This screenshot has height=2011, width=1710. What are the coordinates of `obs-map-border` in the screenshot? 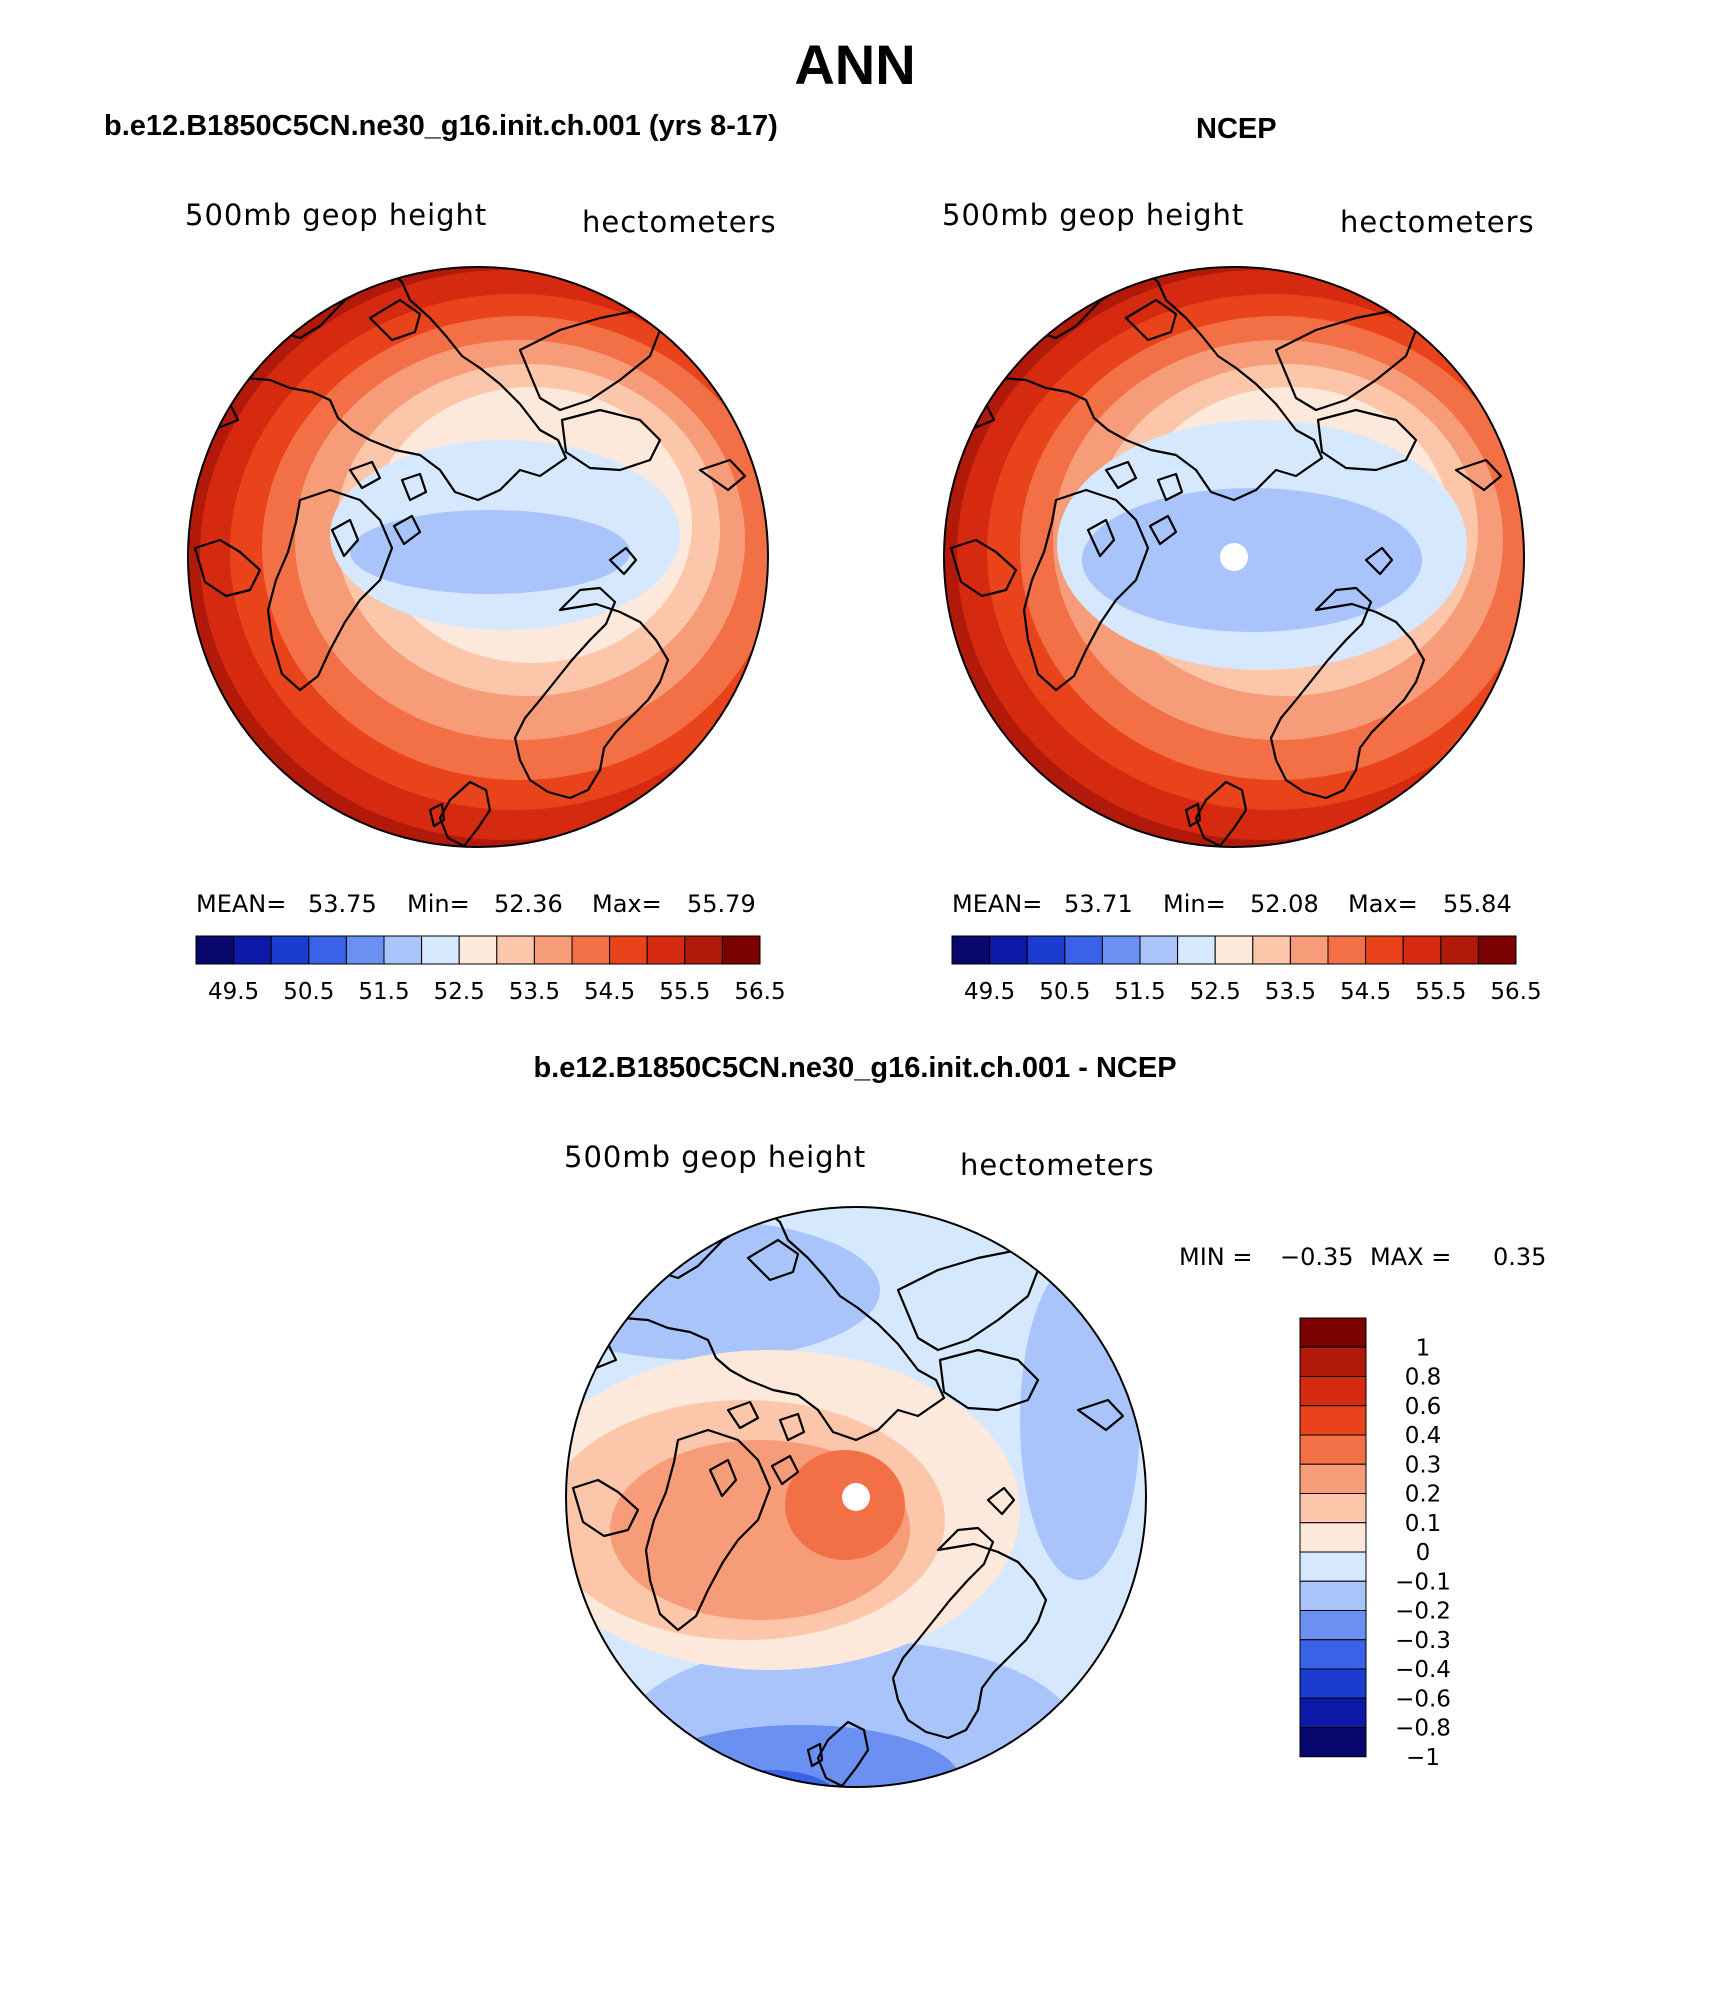 It's located at (1234, 557).